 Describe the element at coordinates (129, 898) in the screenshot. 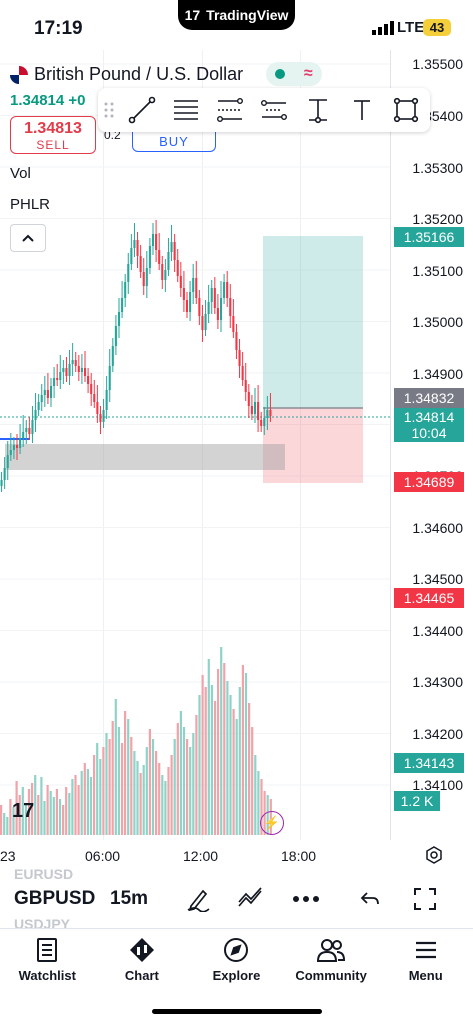

I see `interval-selector: 15m` at that location.